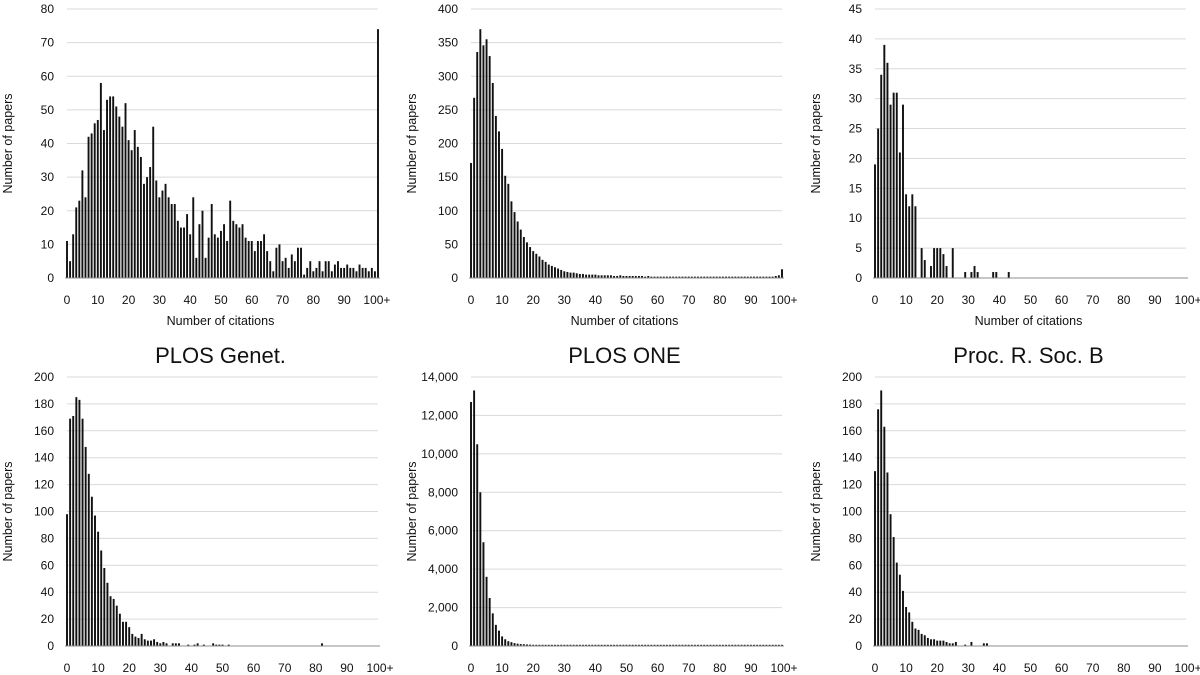  What do you see at coordinates (1155, 668) in the screenshot?
I see `x-tick-label: 90` at bounding box center [1155, 668].